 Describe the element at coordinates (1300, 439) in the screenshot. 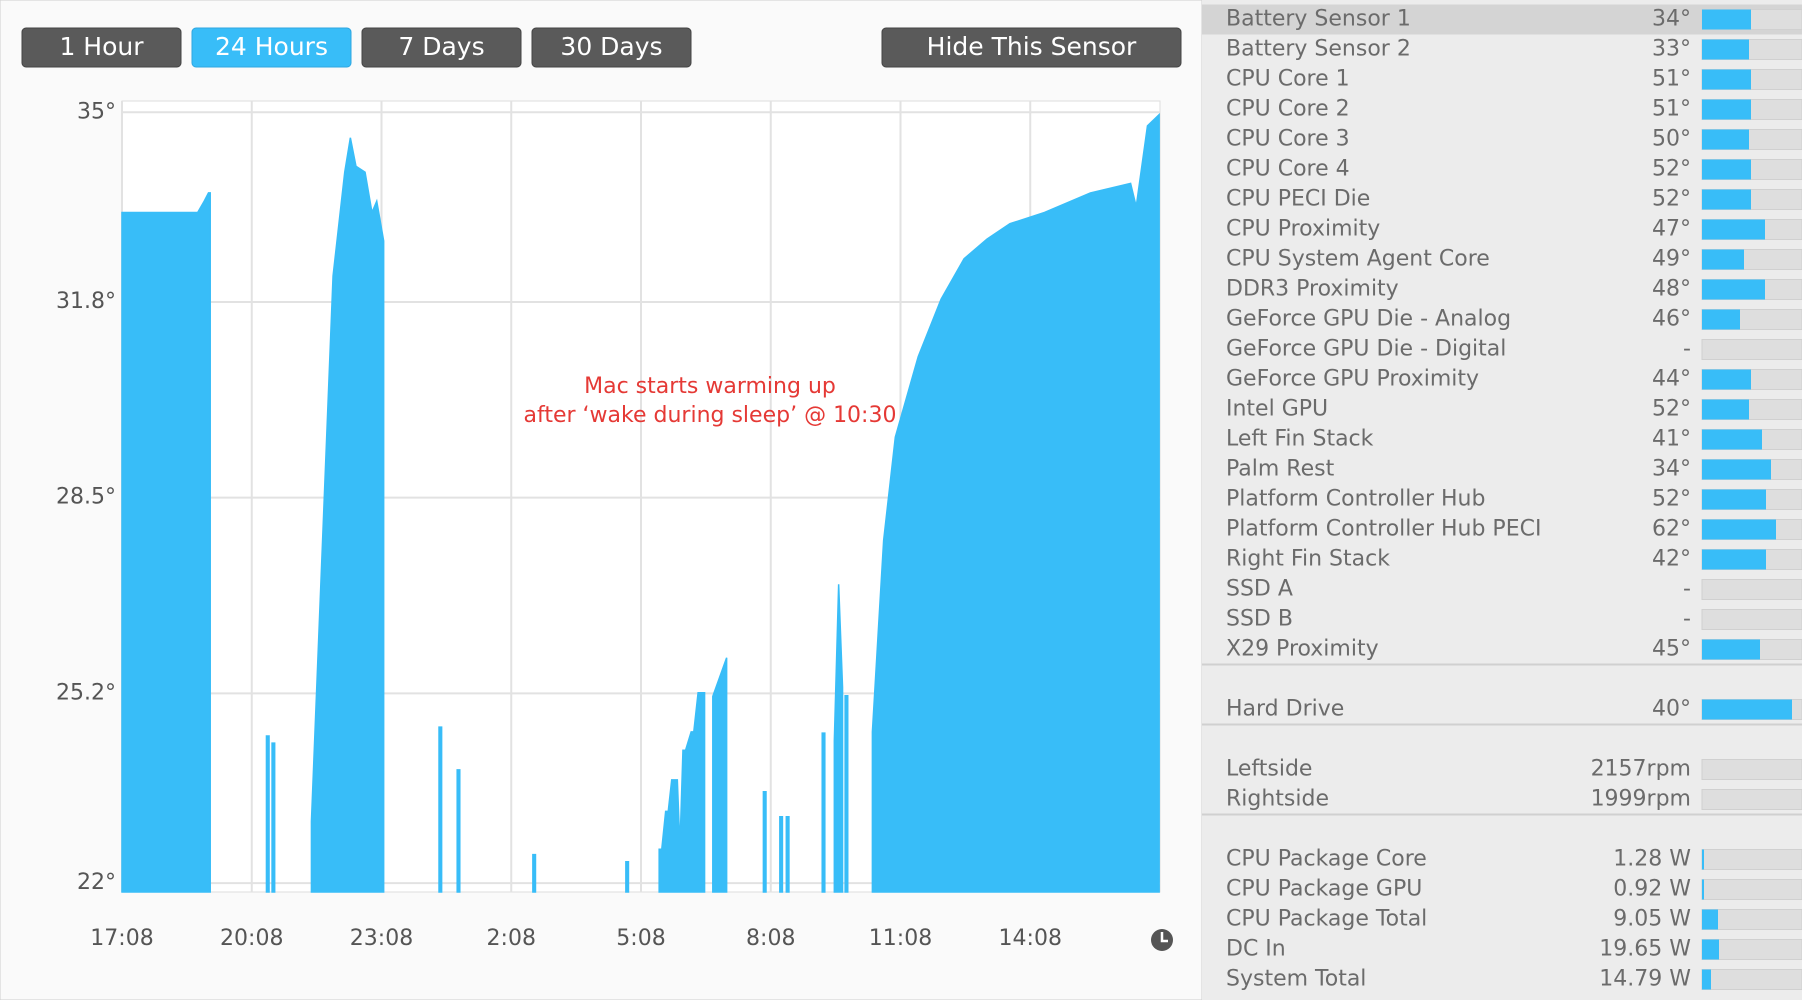

I see `sensor-name: Left Fin Stack` at that location.